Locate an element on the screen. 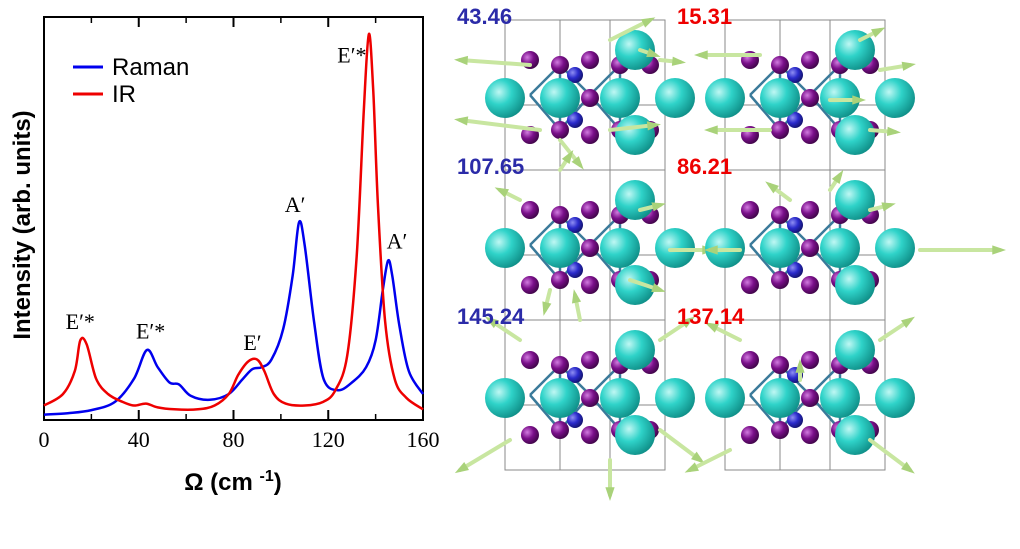  x-tick-label-160: 160 is located at coordinates (423, 439).